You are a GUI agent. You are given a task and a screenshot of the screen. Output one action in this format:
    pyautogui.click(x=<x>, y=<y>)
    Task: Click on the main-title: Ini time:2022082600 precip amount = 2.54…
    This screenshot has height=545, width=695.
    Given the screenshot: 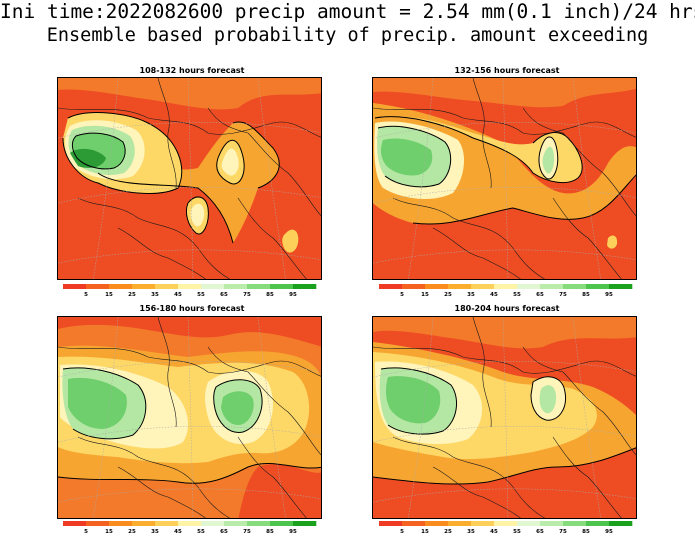 What is the action you would take?
    pyautogui.click(x=347, y=11)
    